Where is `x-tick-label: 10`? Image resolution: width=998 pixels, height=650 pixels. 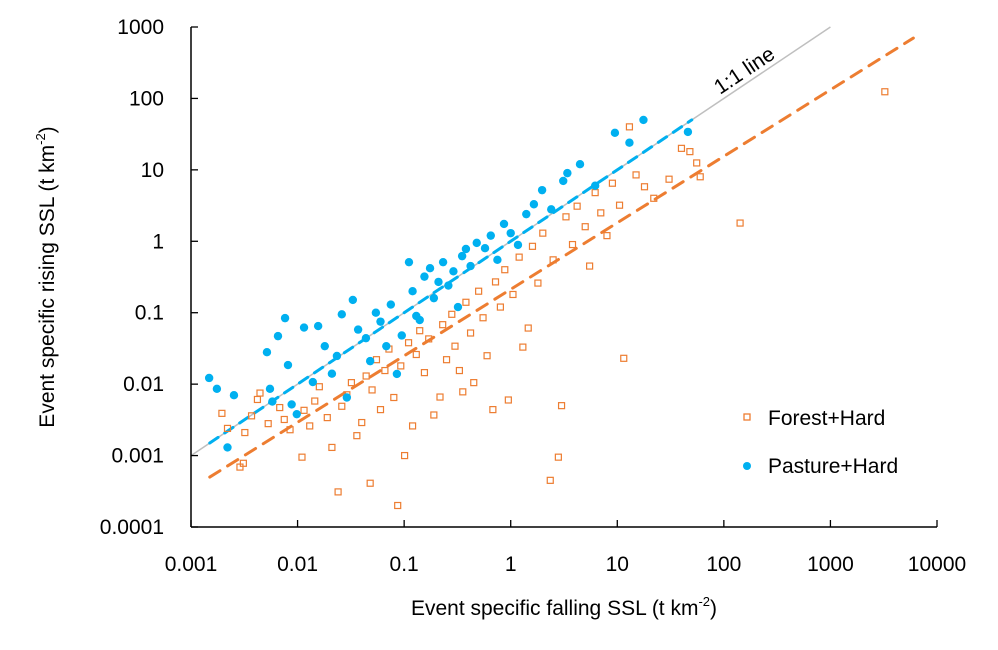 x-tick-label: 10 is located at coordinates (617, 564).